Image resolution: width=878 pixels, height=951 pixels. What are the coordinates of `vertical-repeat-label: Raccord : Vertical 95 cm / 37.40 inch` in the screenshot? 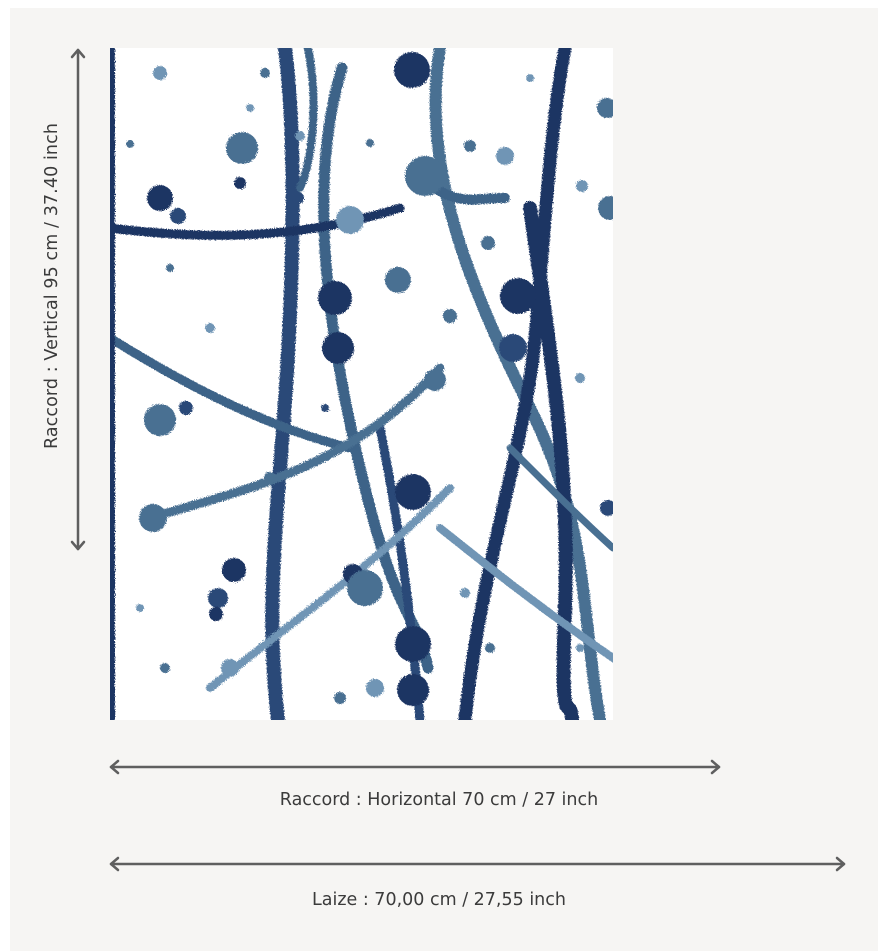 It's located at (52, 286).